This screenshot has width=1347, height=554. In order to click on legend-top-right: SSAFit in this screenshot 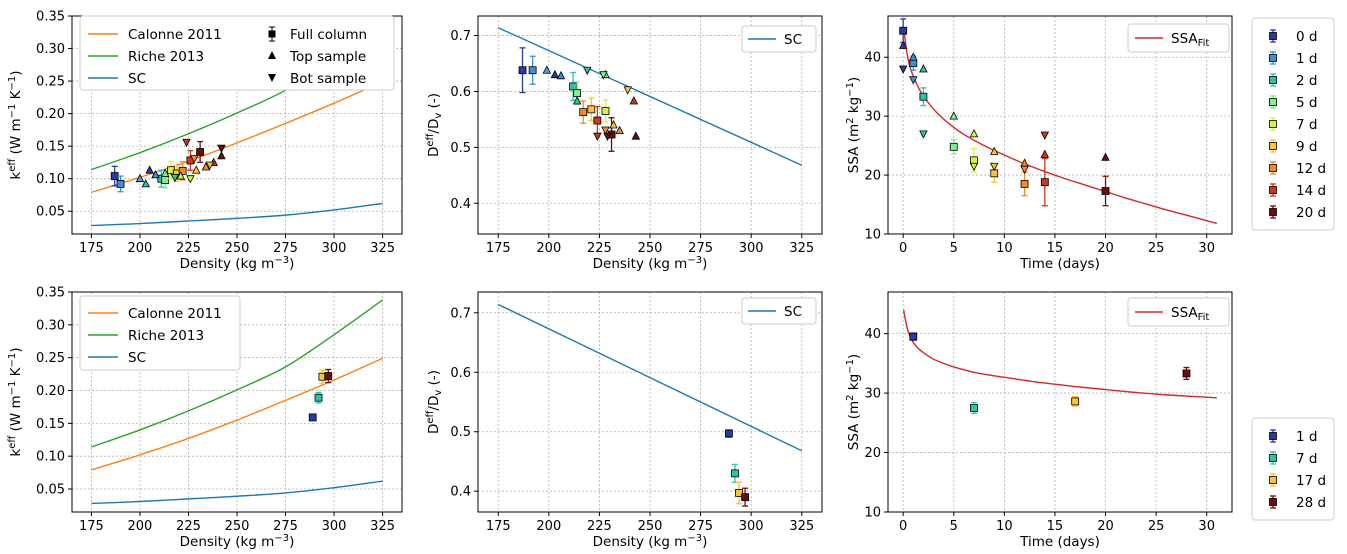, I will do `click(1178, 38)`.